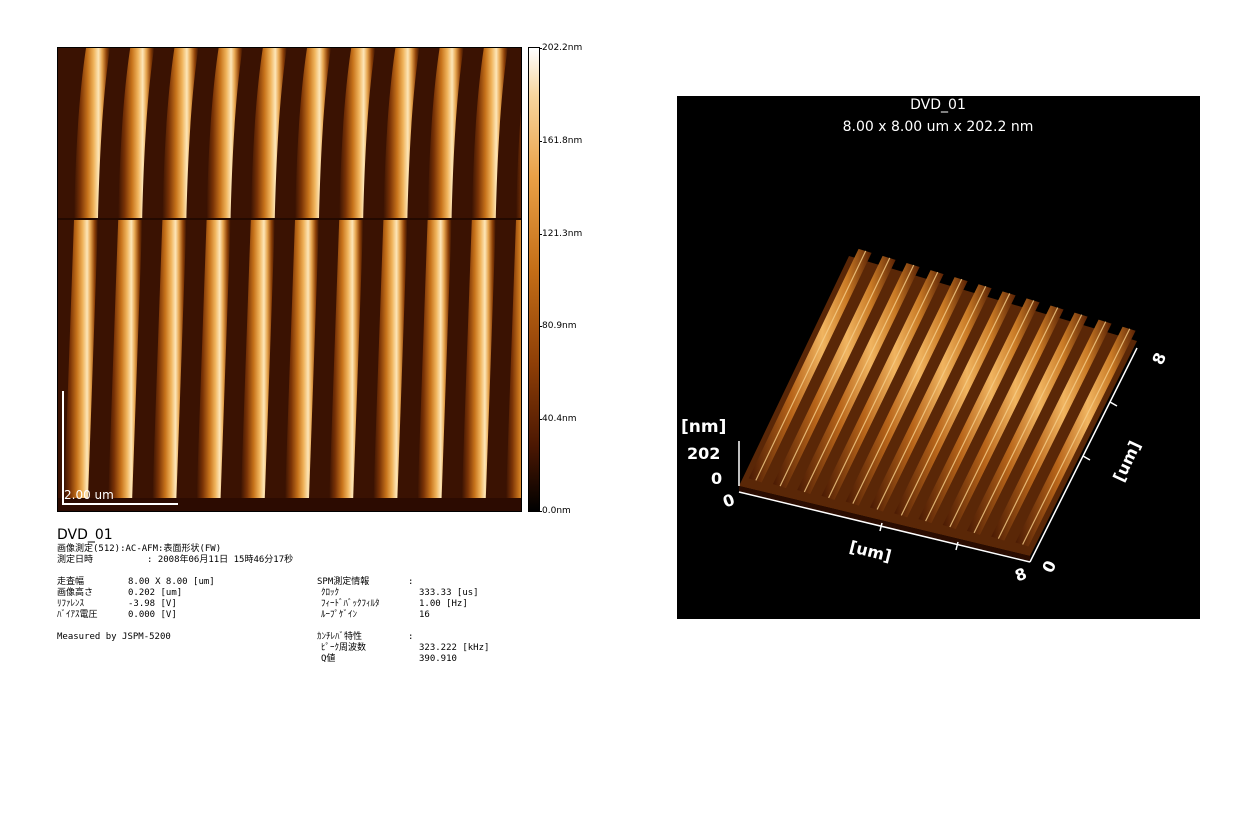 Image resolution: width=1240 pixels, height=815 pixels. What do you see at coordinates (71, 604) in the screenshot?
I see `param-label: ﾘﾌｧﾚﾝｽ` at bounding box center [71, 604].